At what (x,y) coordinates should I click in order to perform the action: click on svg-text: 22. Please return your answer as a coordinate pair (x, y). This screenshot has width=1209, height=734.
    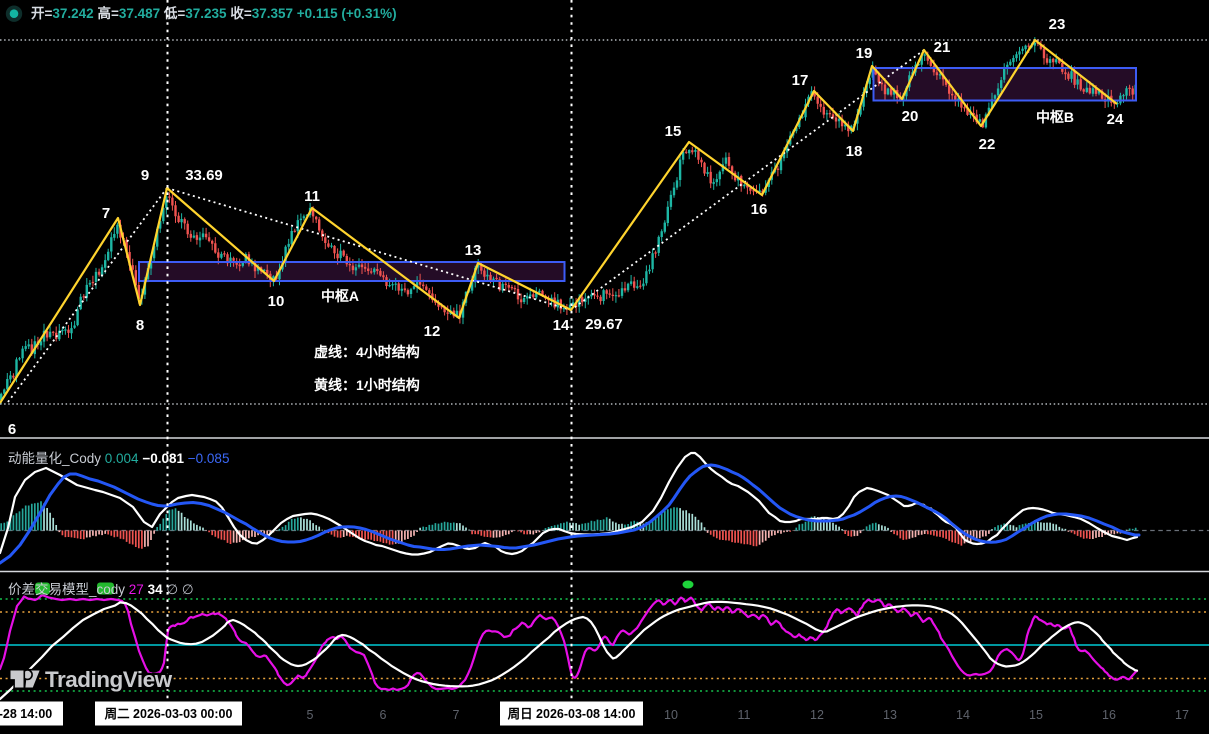
    Looking at the image, I should click on (987, 144).